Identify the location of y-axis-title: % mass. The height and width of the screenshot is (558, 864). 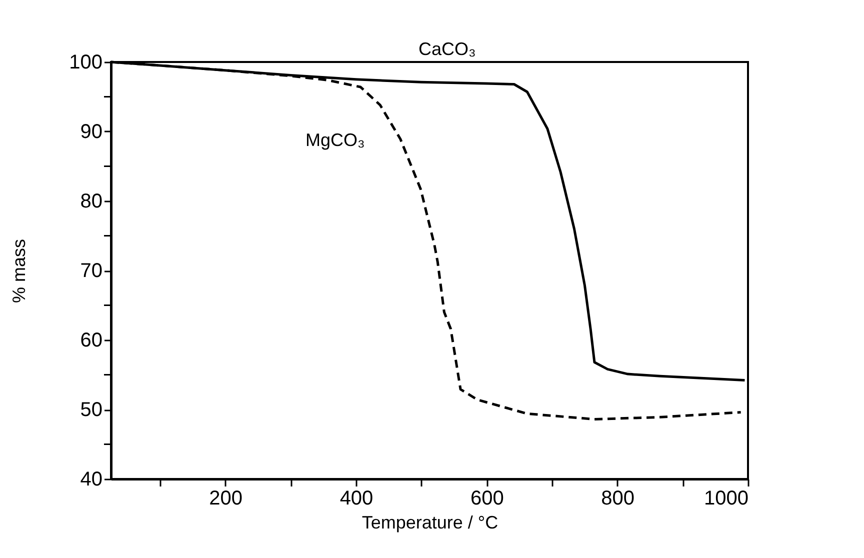
(19, 271).